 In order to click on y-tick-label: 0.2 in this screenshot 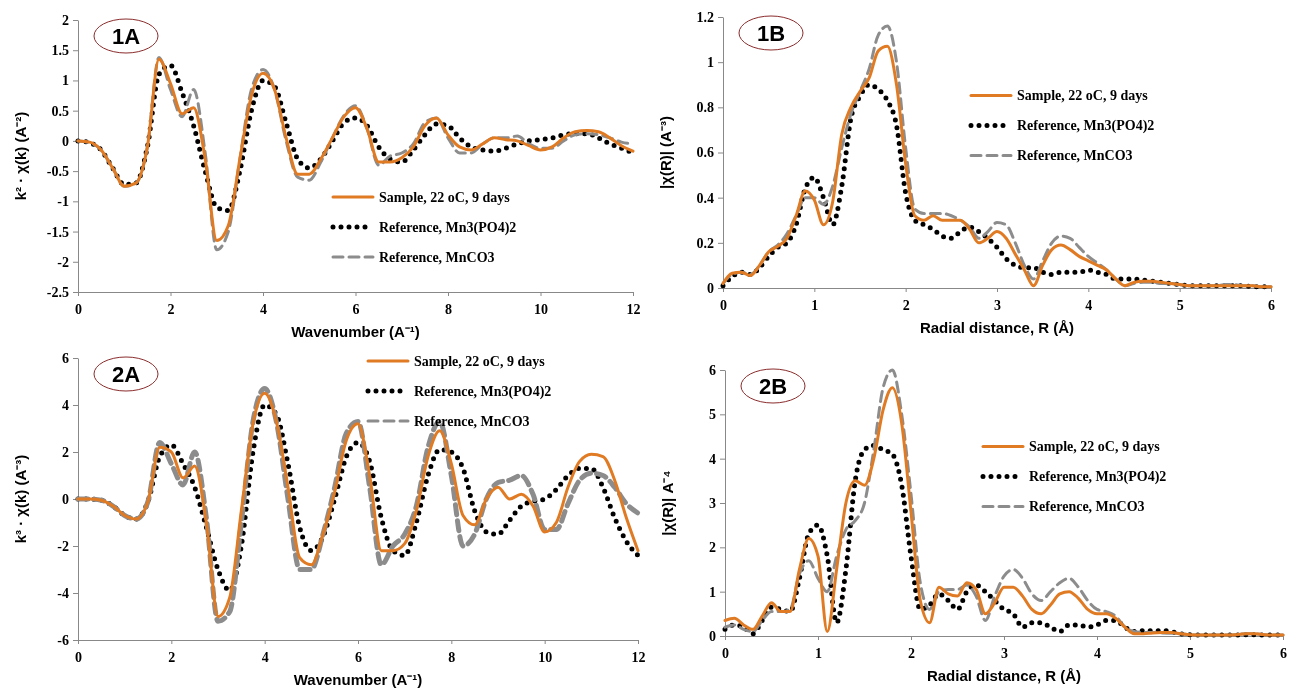, I will do `click(705, 243)`.